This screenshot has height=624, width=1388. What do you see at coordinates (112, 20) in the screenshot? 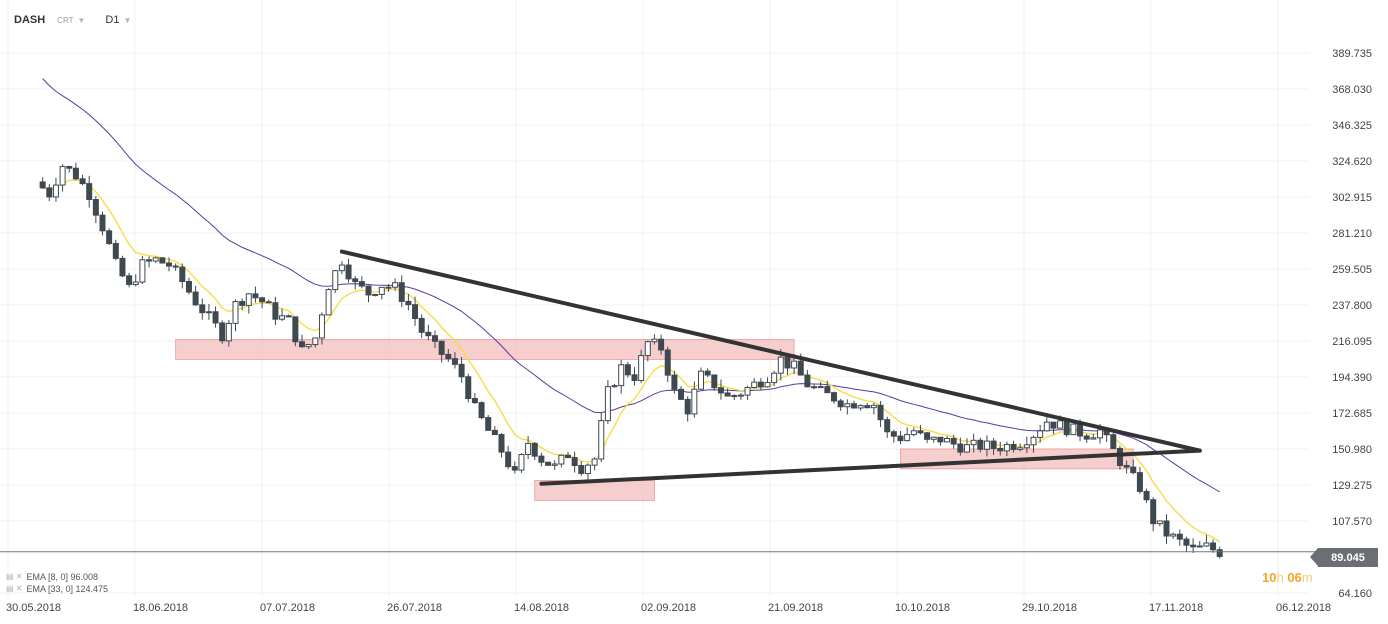
I see `timeframe-label: D1` at bounding box center [112, 20].